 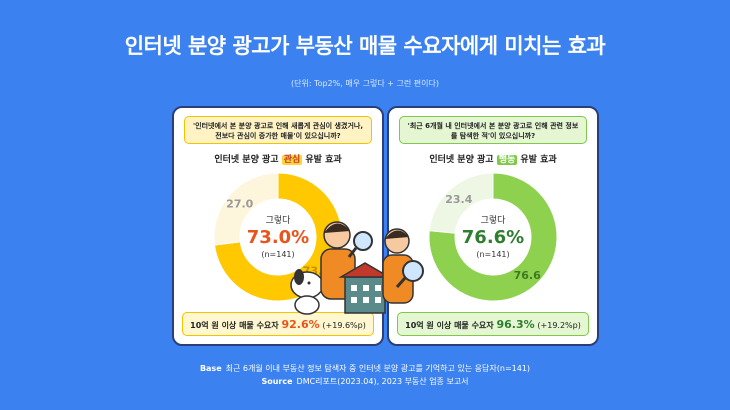 I want to click on interest-subtitle-post: 유발 효과, so click(x=323, y=160).